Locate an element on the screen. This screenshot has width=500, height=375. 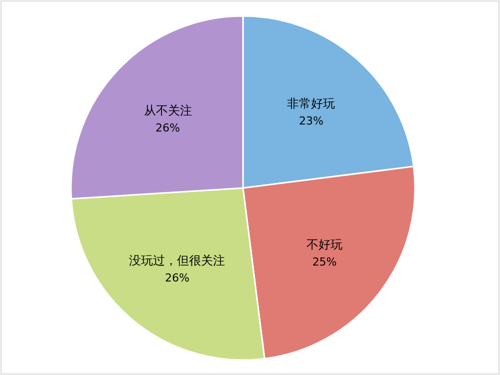
slice-label: 从不关注 is located at coordinates (168, 110).